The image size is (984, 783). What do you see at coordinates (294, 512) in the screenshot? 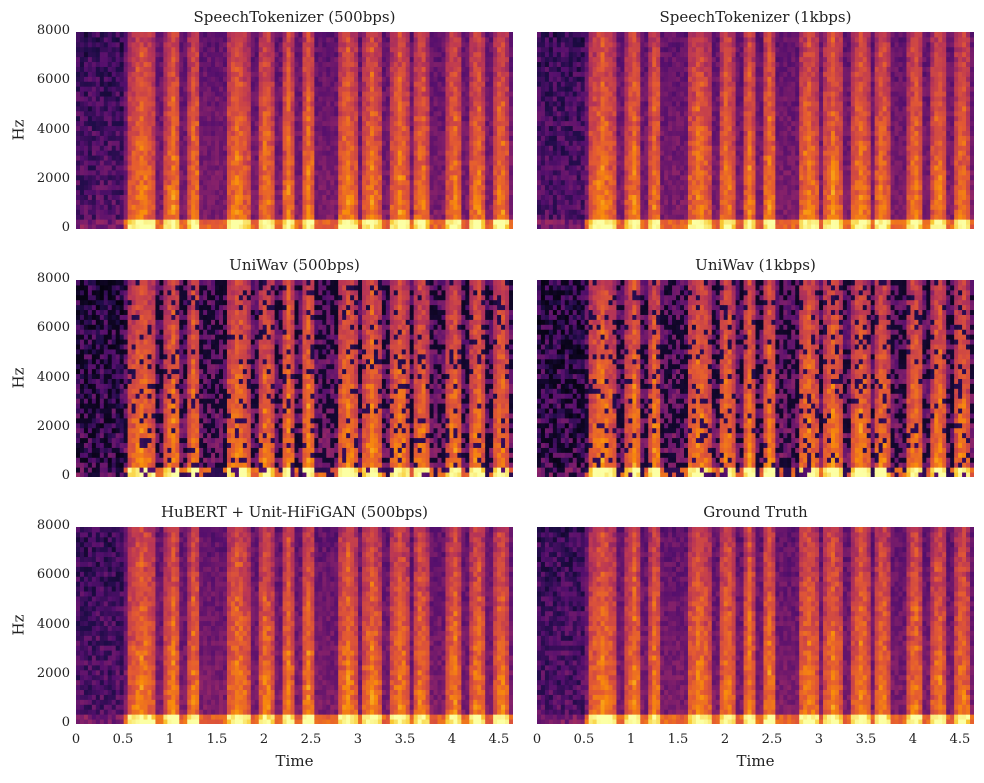
I see `panel-title: HuBERT + Unit-HiFiGAN (500bps)` at bounding box center [294, 512].